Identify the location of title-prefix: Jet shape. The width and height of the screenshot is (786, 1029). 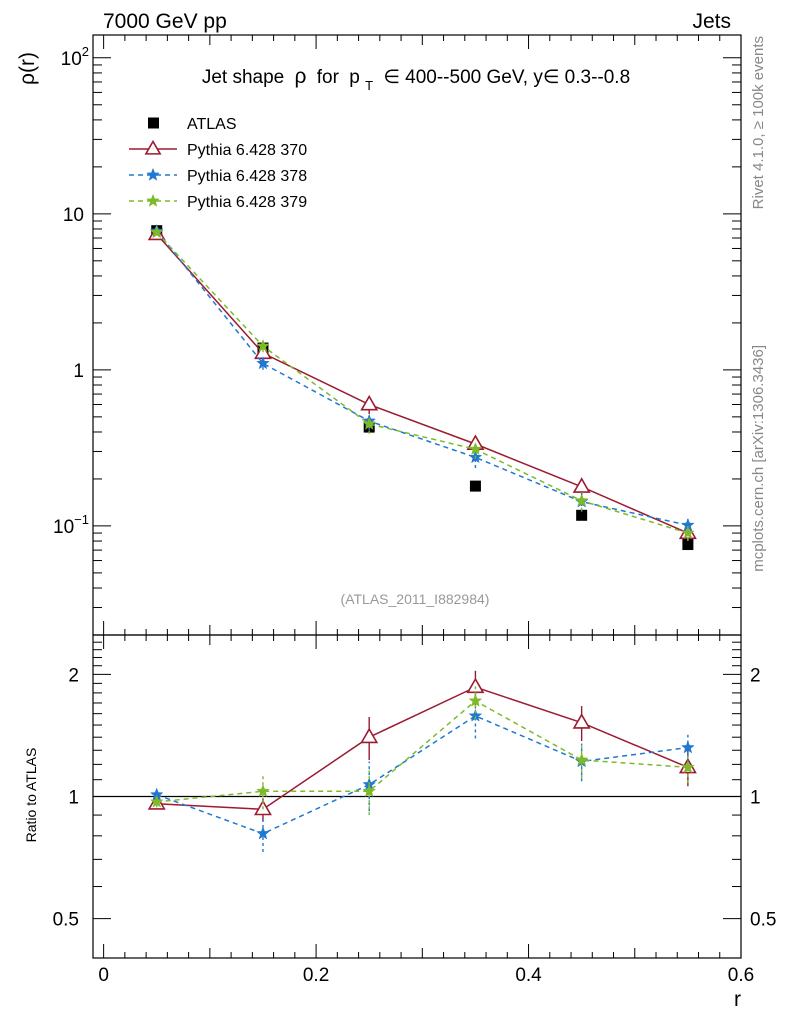
(243, 77).